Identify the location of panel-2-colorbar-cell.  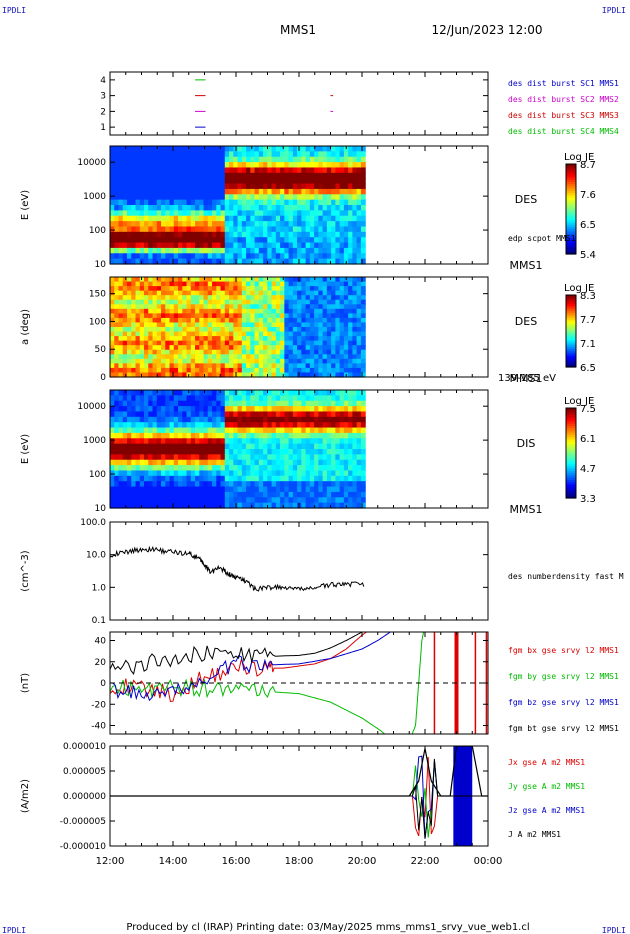
(571, 335).